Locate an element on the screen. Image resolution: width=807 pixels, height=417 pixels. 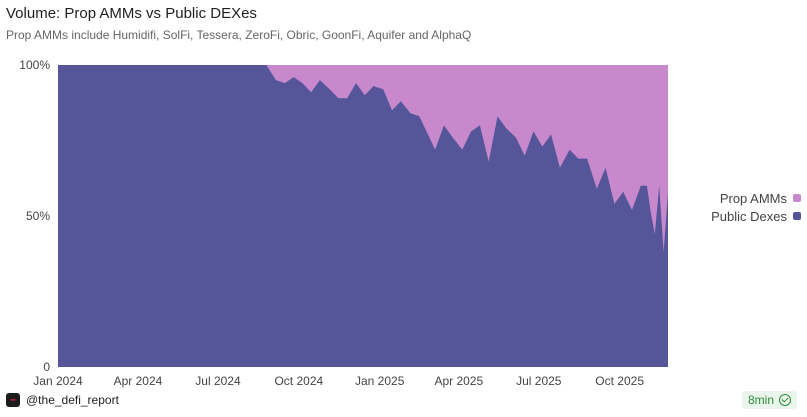
legend-item-prop-amms: Prop AMMs is located at coordinates (756, 198).